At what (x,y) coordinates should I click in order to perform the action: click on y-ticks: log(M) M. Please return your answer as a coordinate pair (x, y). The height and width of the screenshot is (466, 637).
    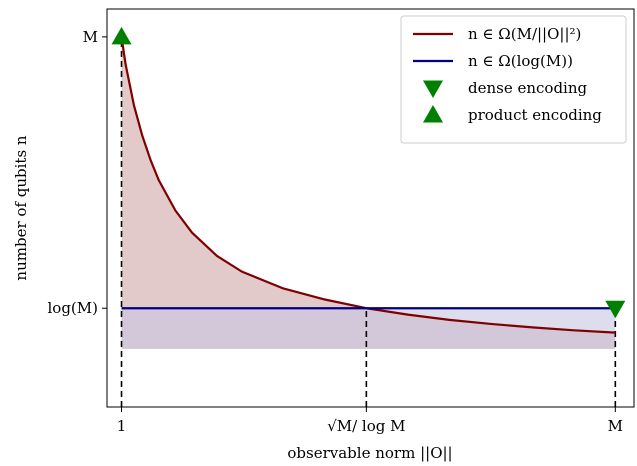
    Looking at the image, I should click on (77, 172).